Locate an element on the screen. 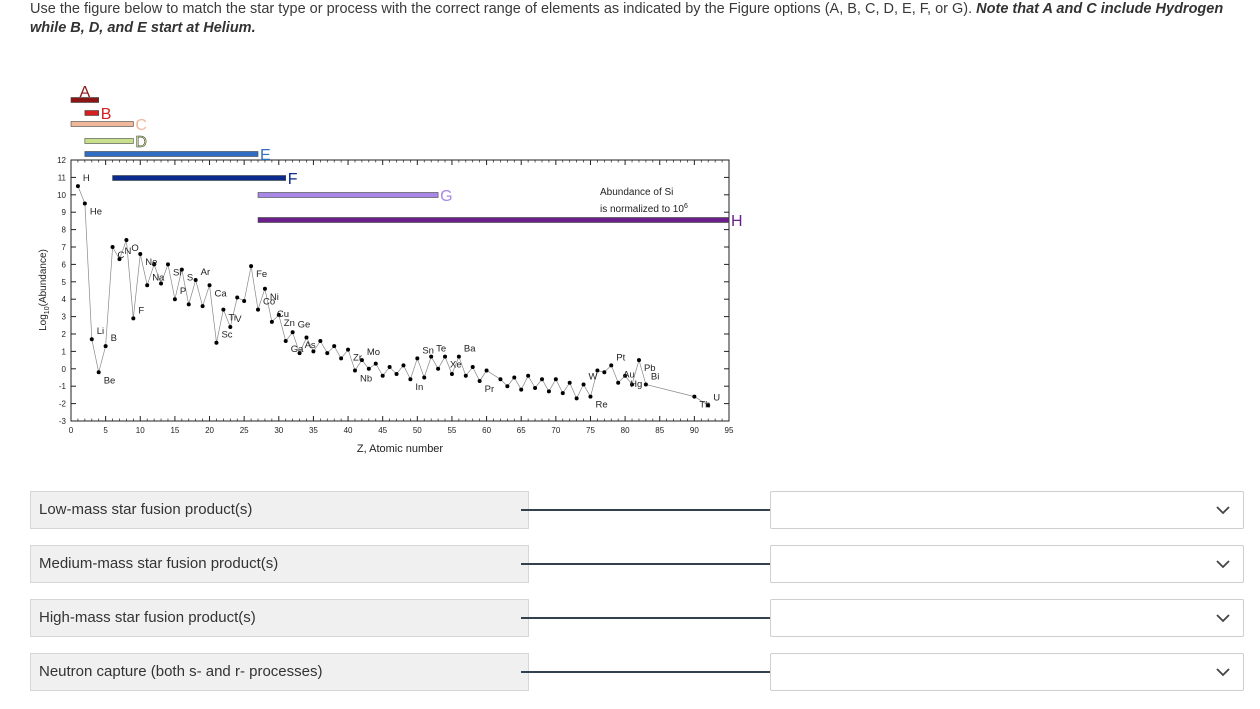  element-label: P is located at coordinates (183, 291).